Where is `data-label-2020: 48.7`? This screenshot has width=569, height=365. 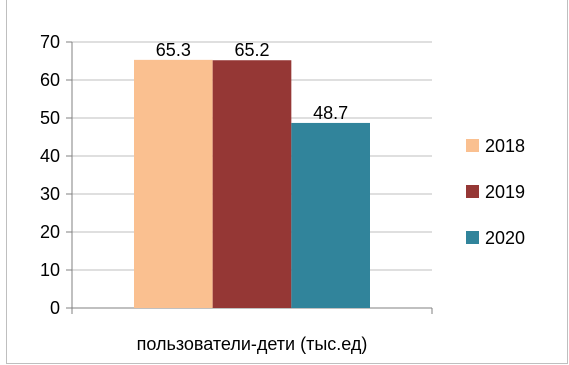 data-label-2020: 48.7 is located at coordinates (330, 113).